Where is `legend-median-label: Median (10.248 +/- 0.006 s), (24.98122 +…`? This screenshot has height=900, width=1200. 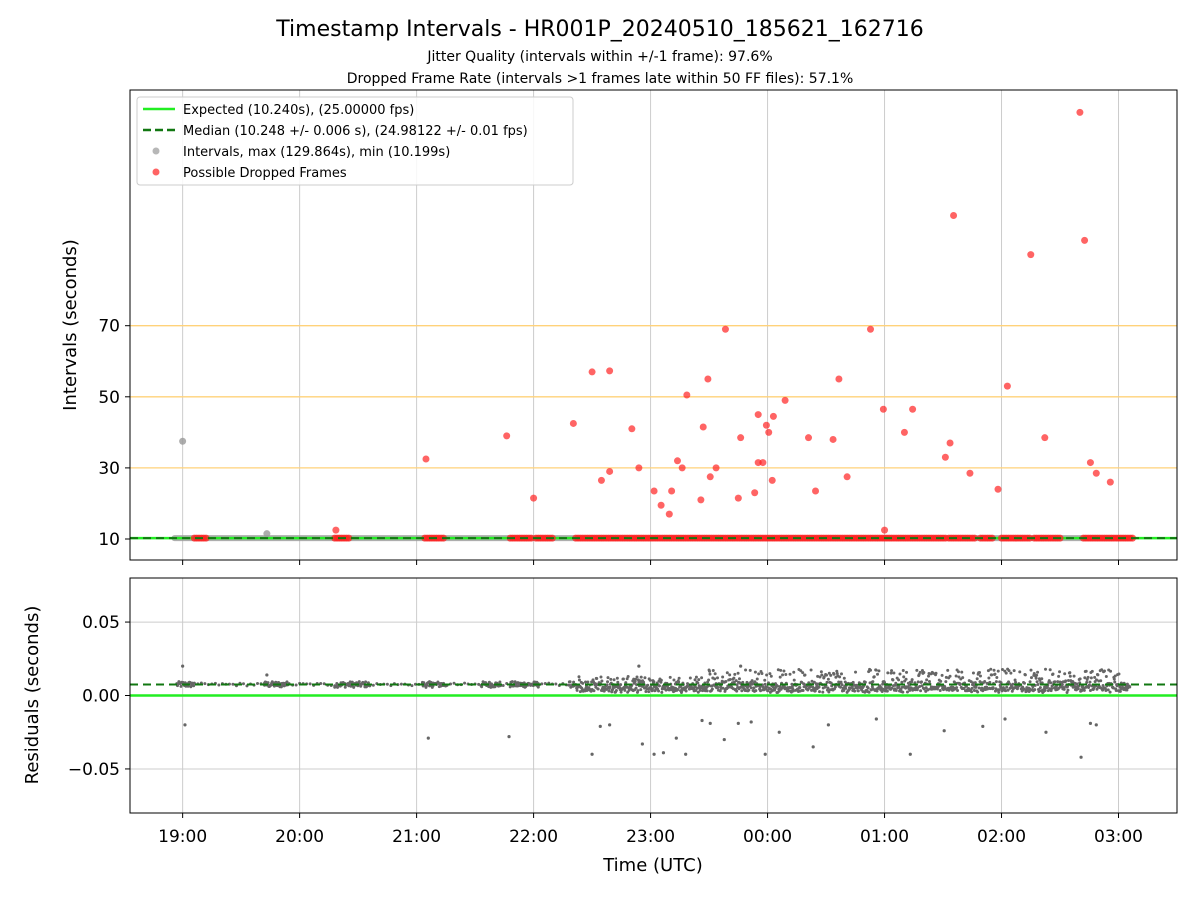
legend-median-label: Median (10.248 +/- 0.006 s), (24.98122 +… is located at coordinates (355, 131).